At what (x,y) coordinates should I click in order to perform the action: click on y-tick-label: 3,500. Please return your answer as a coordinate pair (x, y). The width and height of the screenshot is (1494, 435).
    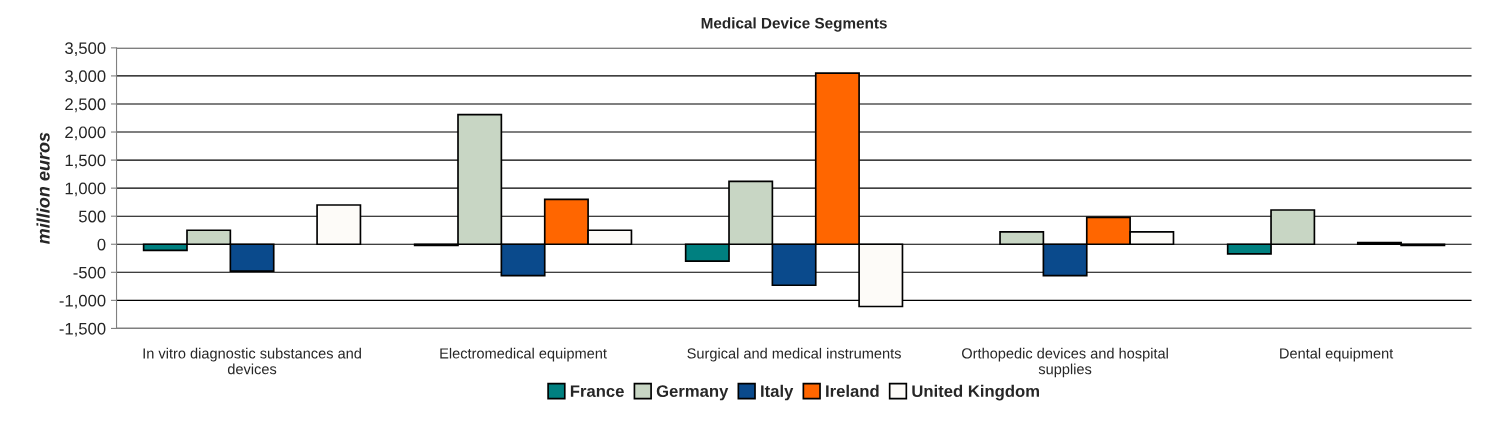
    Looking at the image, I should click on (85, 49).